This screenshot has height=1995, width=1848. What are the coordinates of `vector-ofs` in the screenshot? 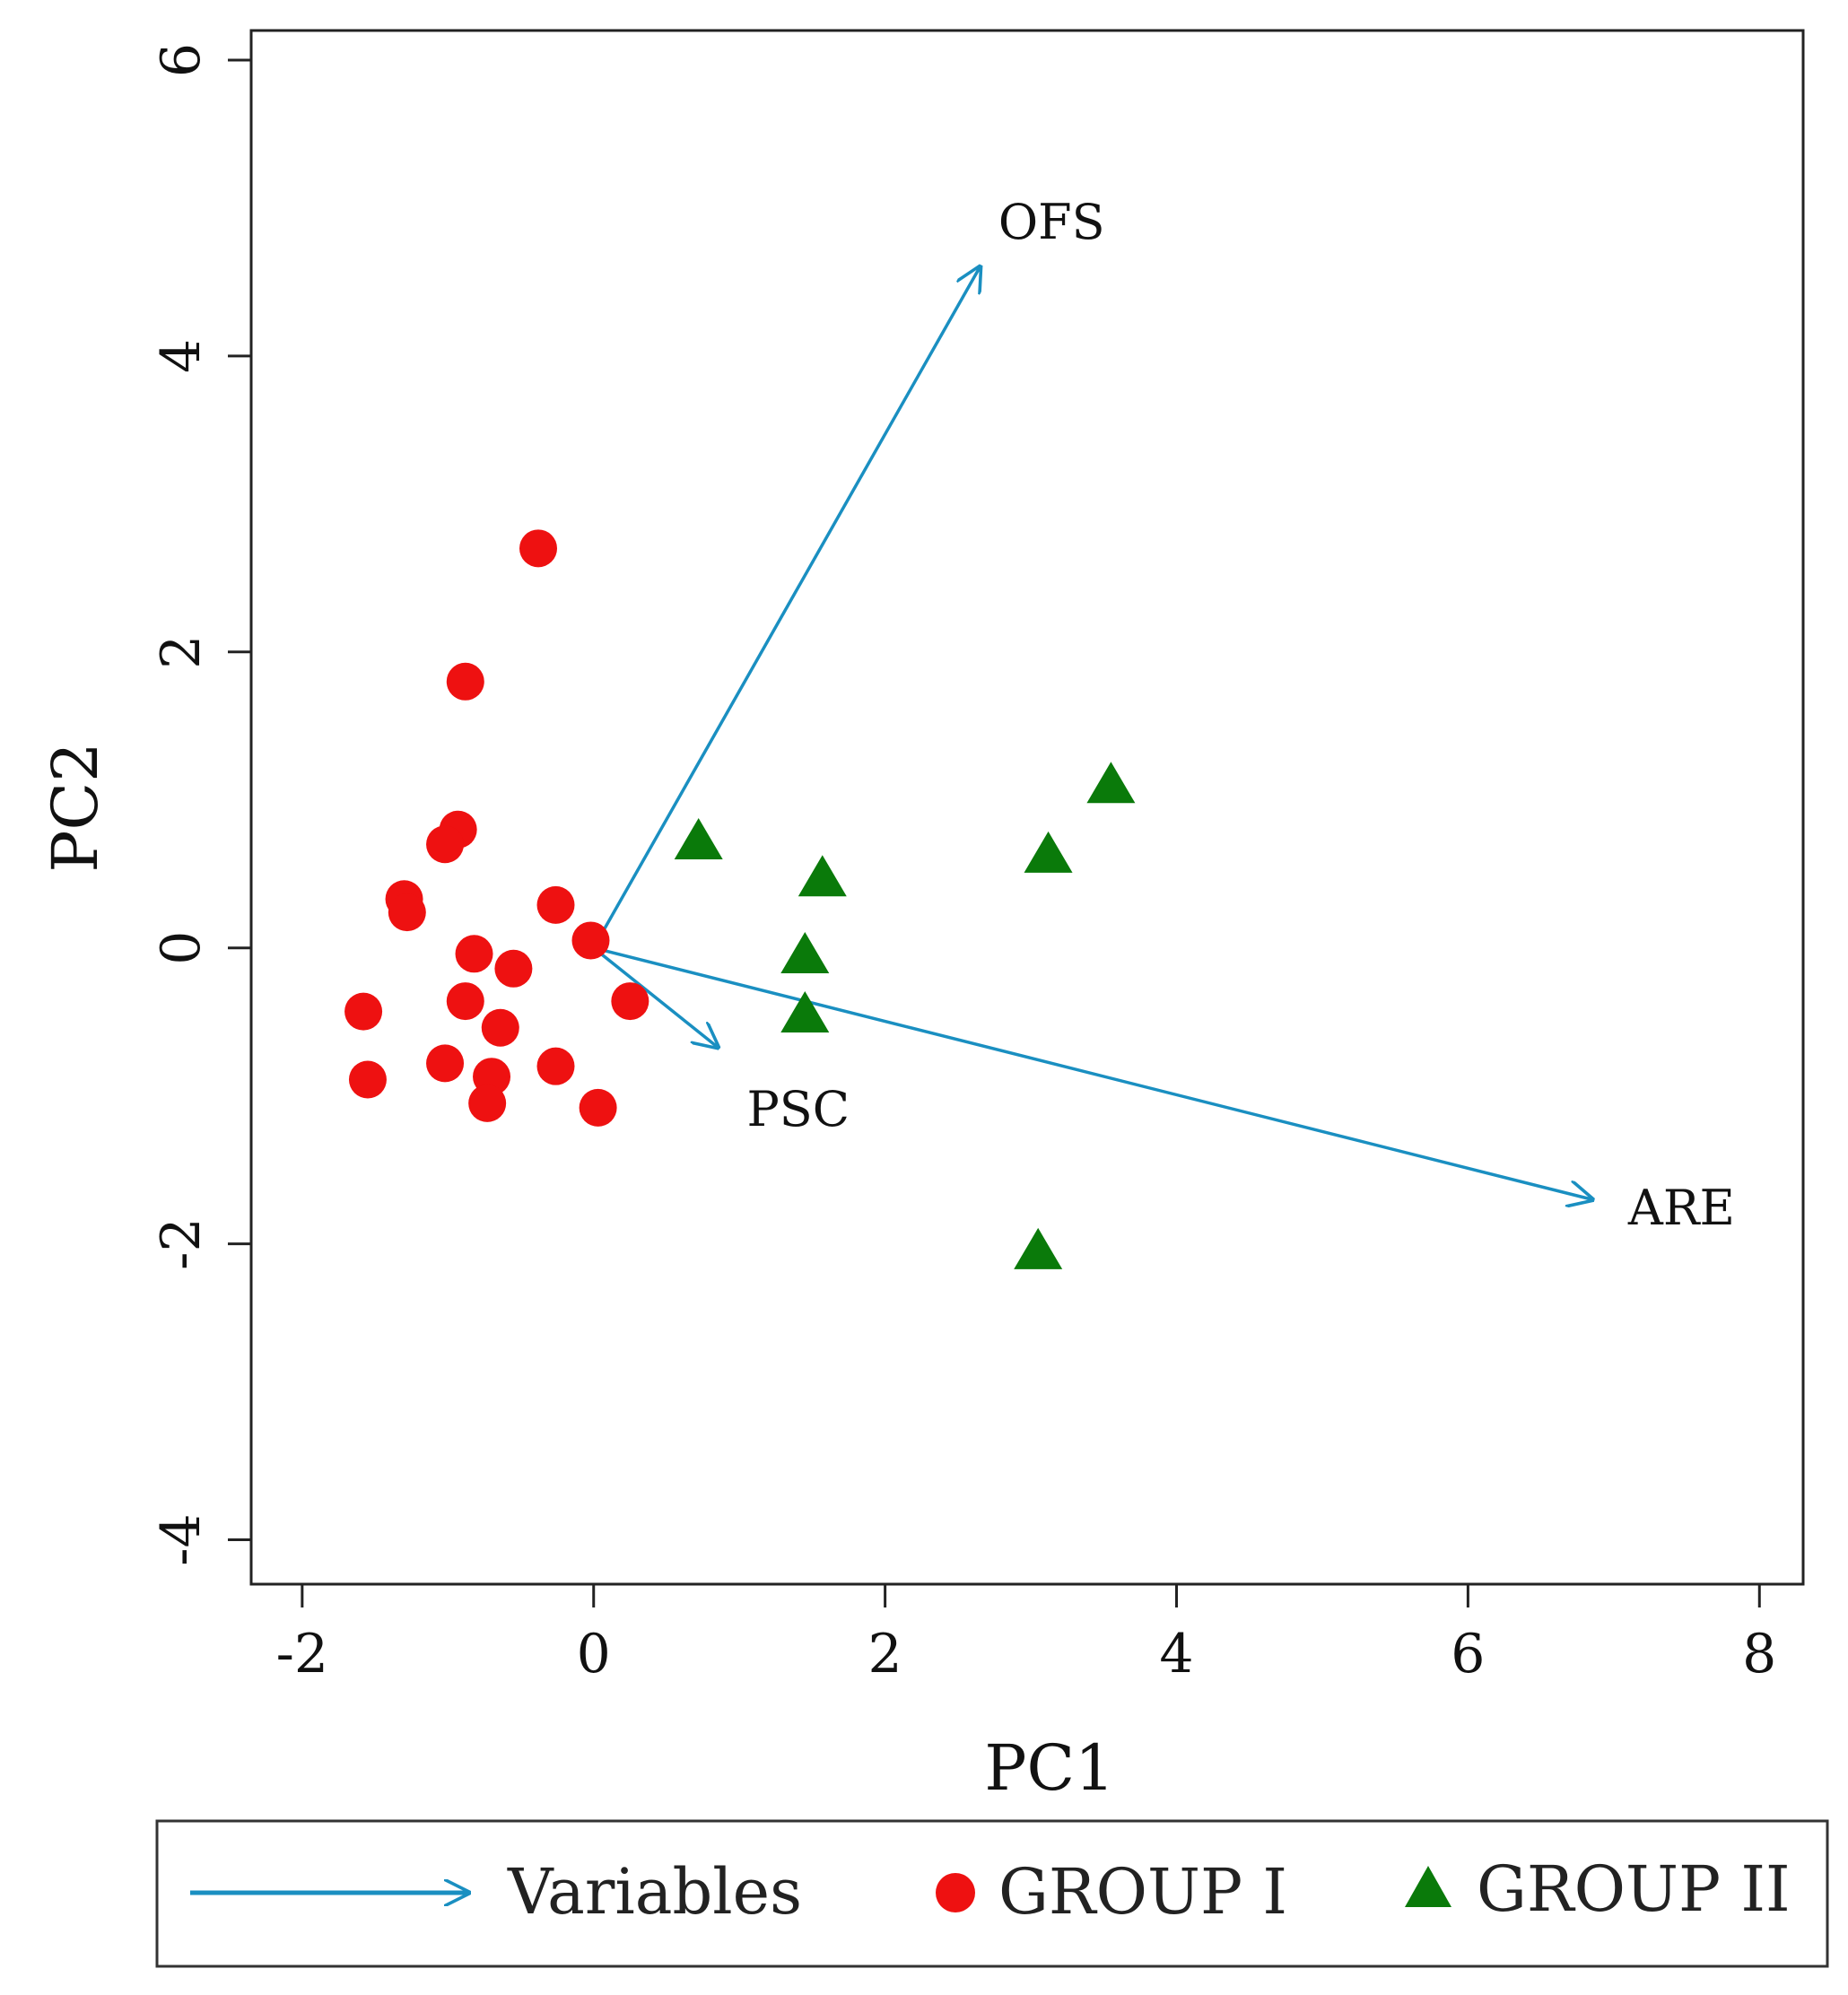 It's located at (786, 608).